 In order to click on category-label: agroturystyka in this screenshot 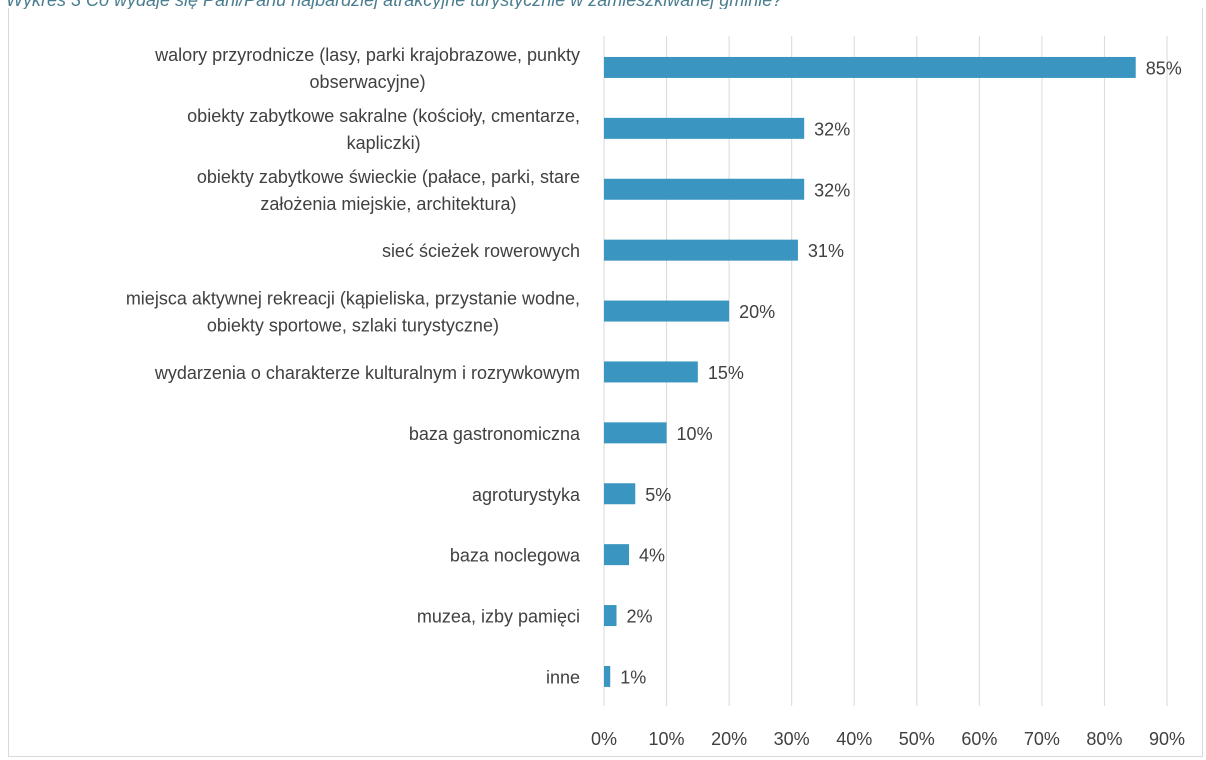, I will do `click(526, 495)`.